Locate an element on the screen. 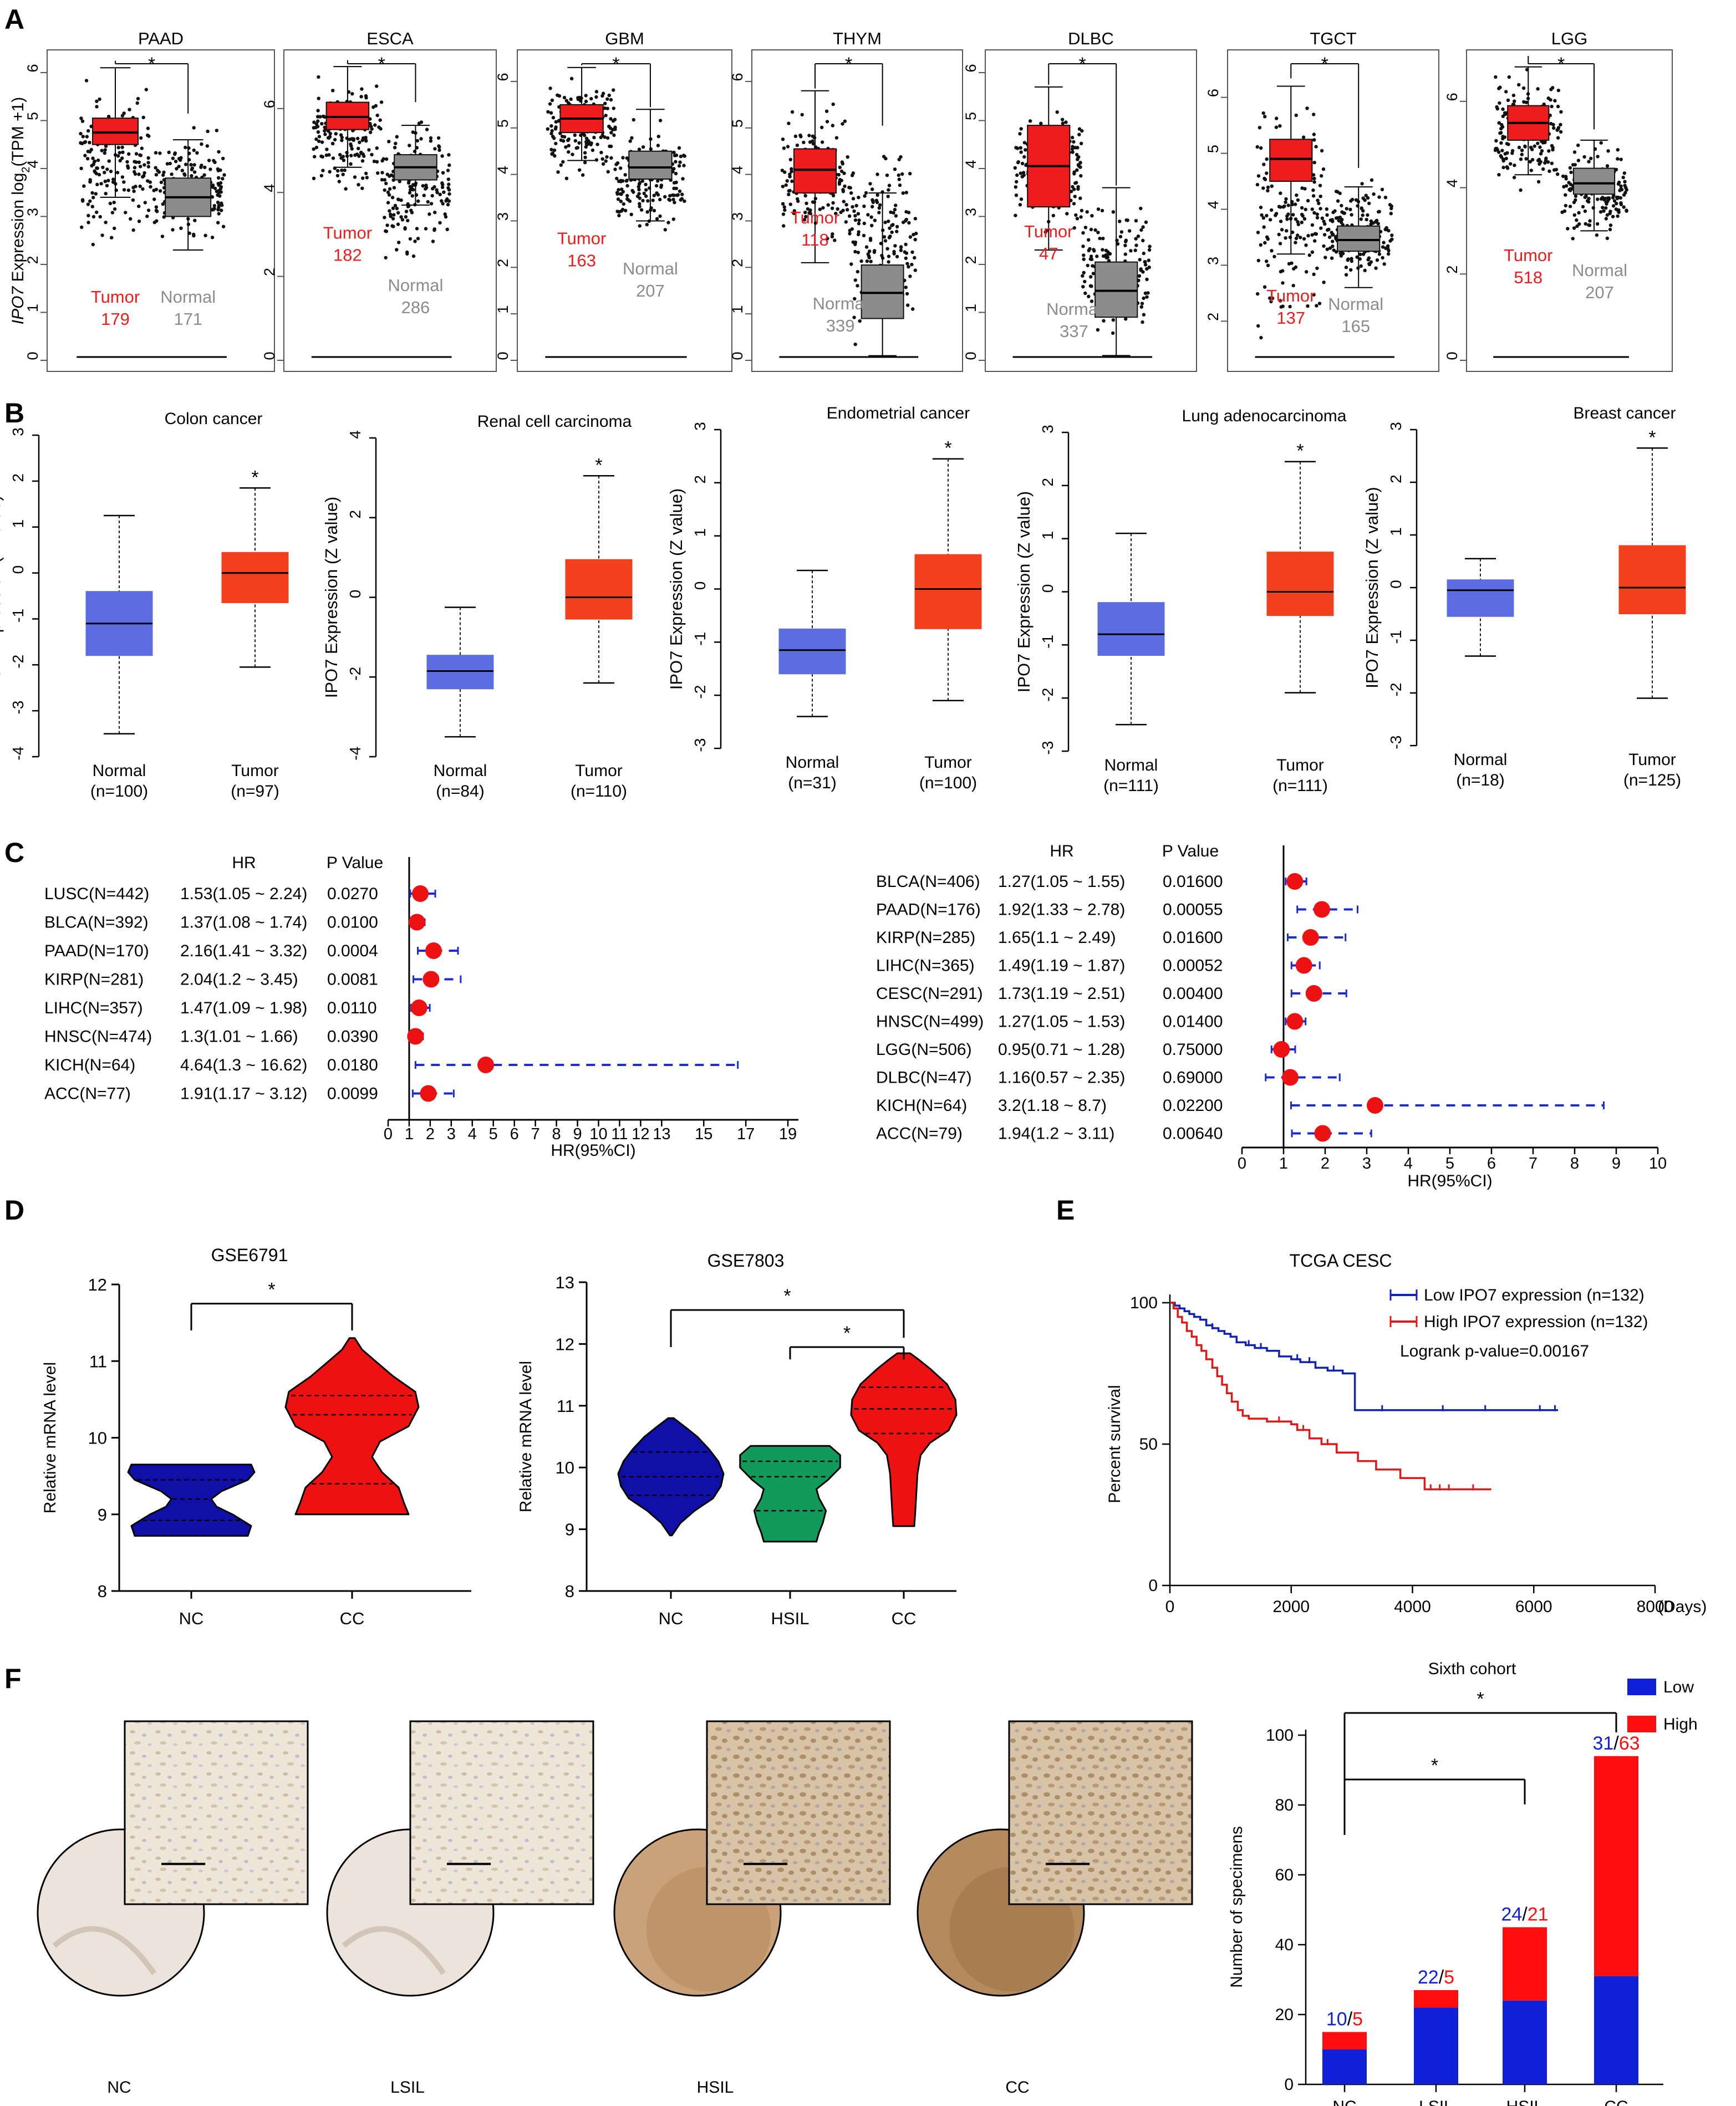  row-label: LGG(N=506) is located at coordinates (924, 1050).